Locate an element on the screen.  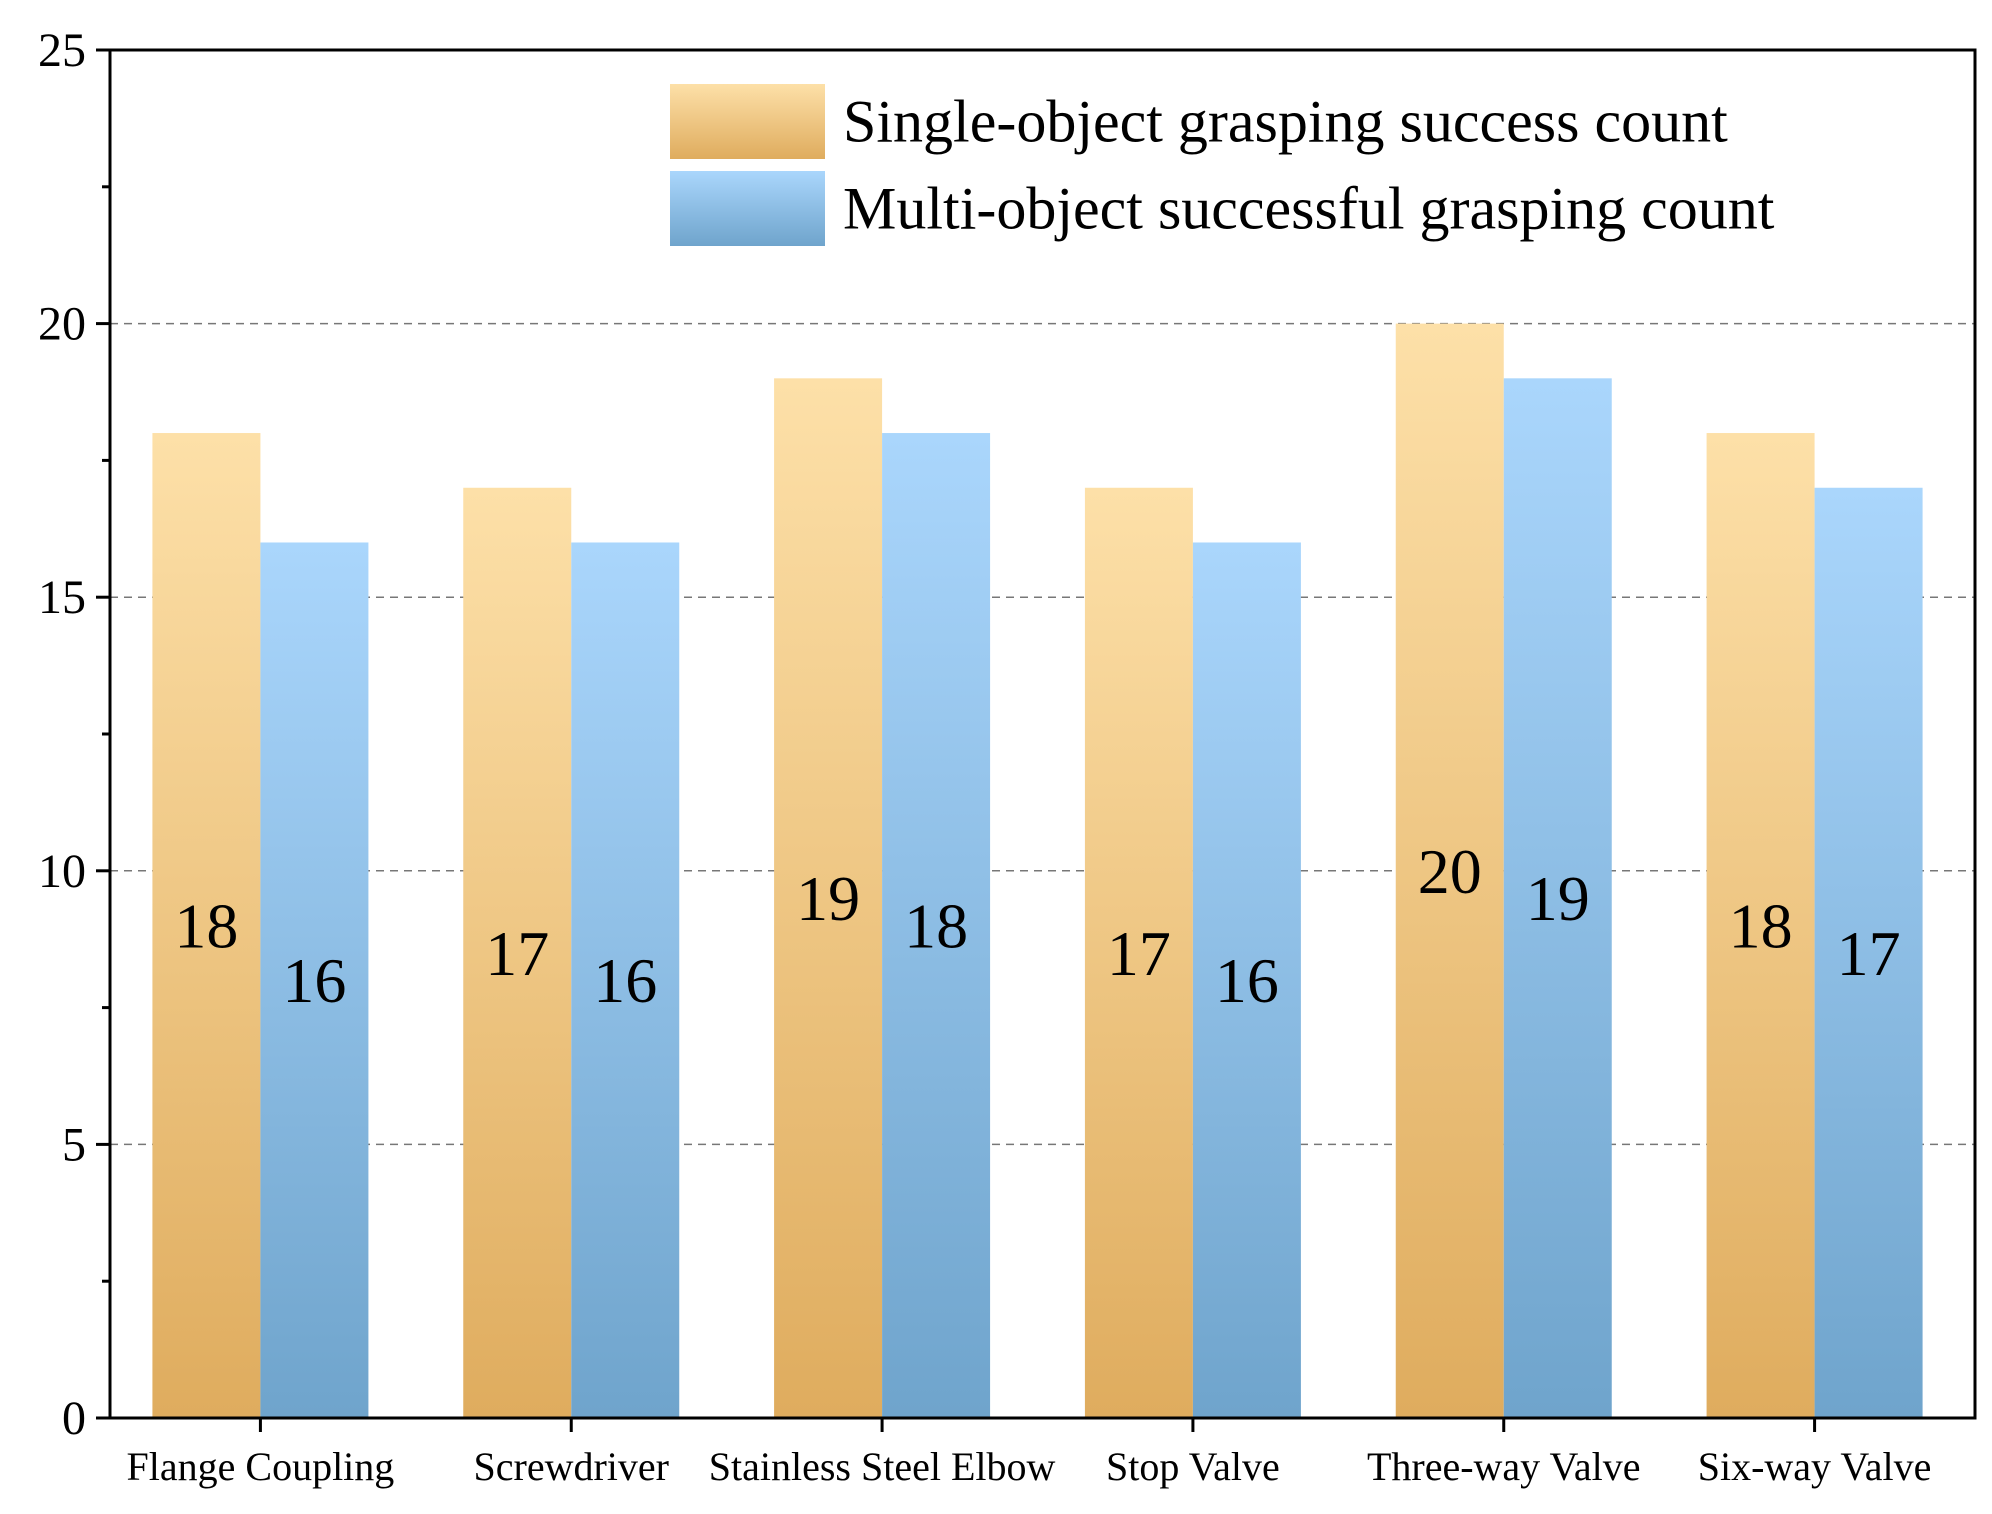
y-tick-label: 10 is located at coordinates (62, 871).